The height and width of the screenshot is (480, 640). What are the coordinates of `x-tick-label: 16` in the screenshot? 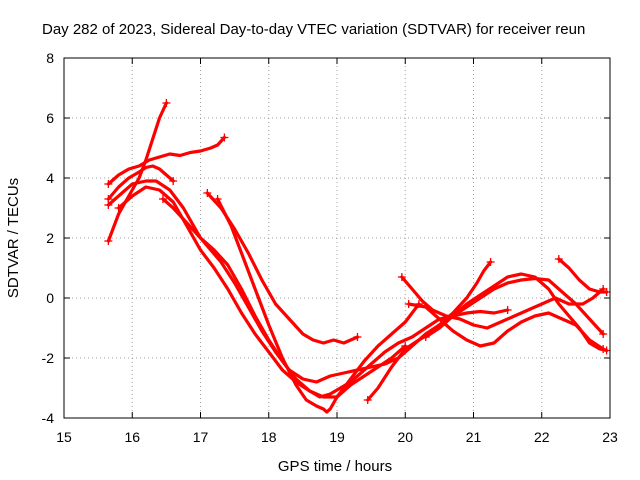 It's located at (132, 437).